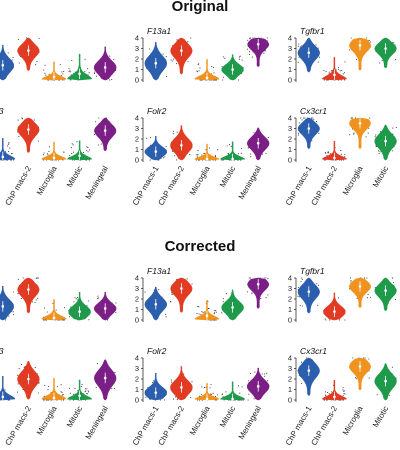  What do you see at coordinates (137, 299) in the screenshot?
I see `y-tick-label: 2` at bounding box center [137, 299].